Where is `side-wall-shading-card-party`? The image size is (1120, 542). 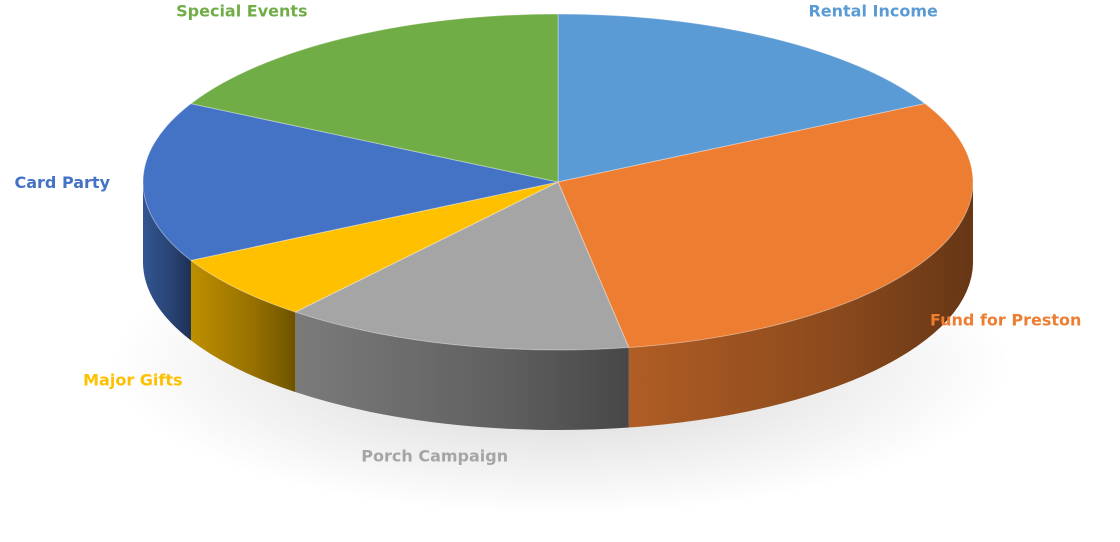 side-wall-shading-card-party is located at coordinates (167, 261).